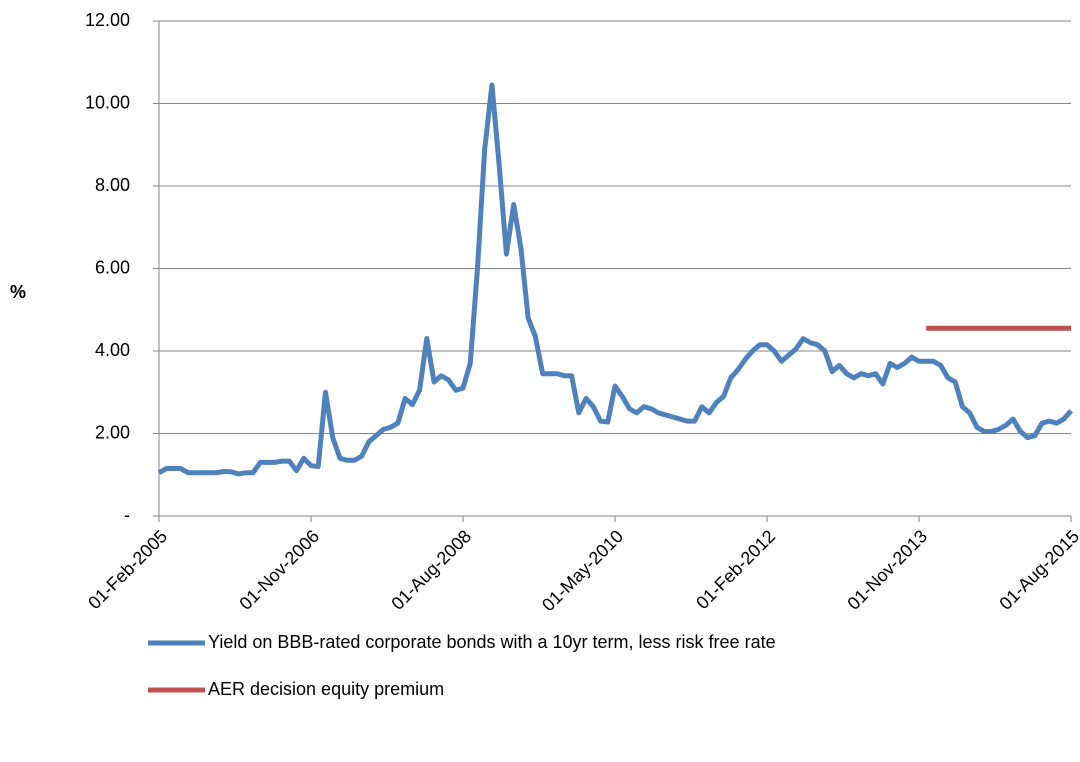 The height and width of the screenshot is (762, 1080). What do you see at coordinates (582, 570) in the screenshot?
I see `x-tick-label: 01-May-2010` at bounding box center [582, 570].